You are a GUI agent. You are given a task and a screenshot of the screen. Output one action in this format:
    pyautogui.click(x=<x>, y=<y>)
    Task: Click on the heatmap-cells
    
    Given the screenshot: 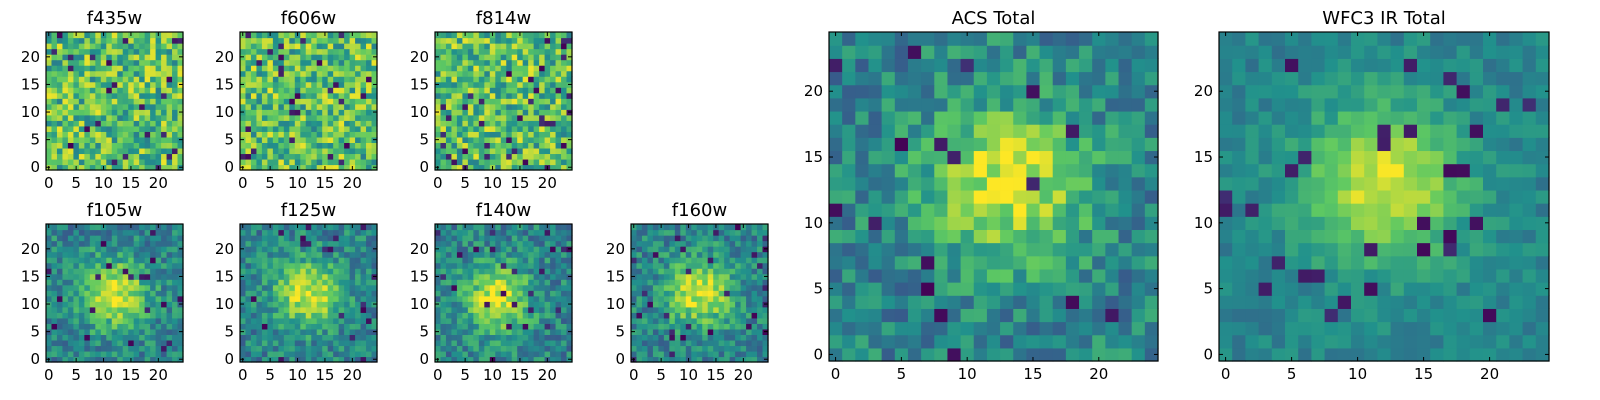 What is the action you would take?
    pyautogui.click(x=309, y=101)
    